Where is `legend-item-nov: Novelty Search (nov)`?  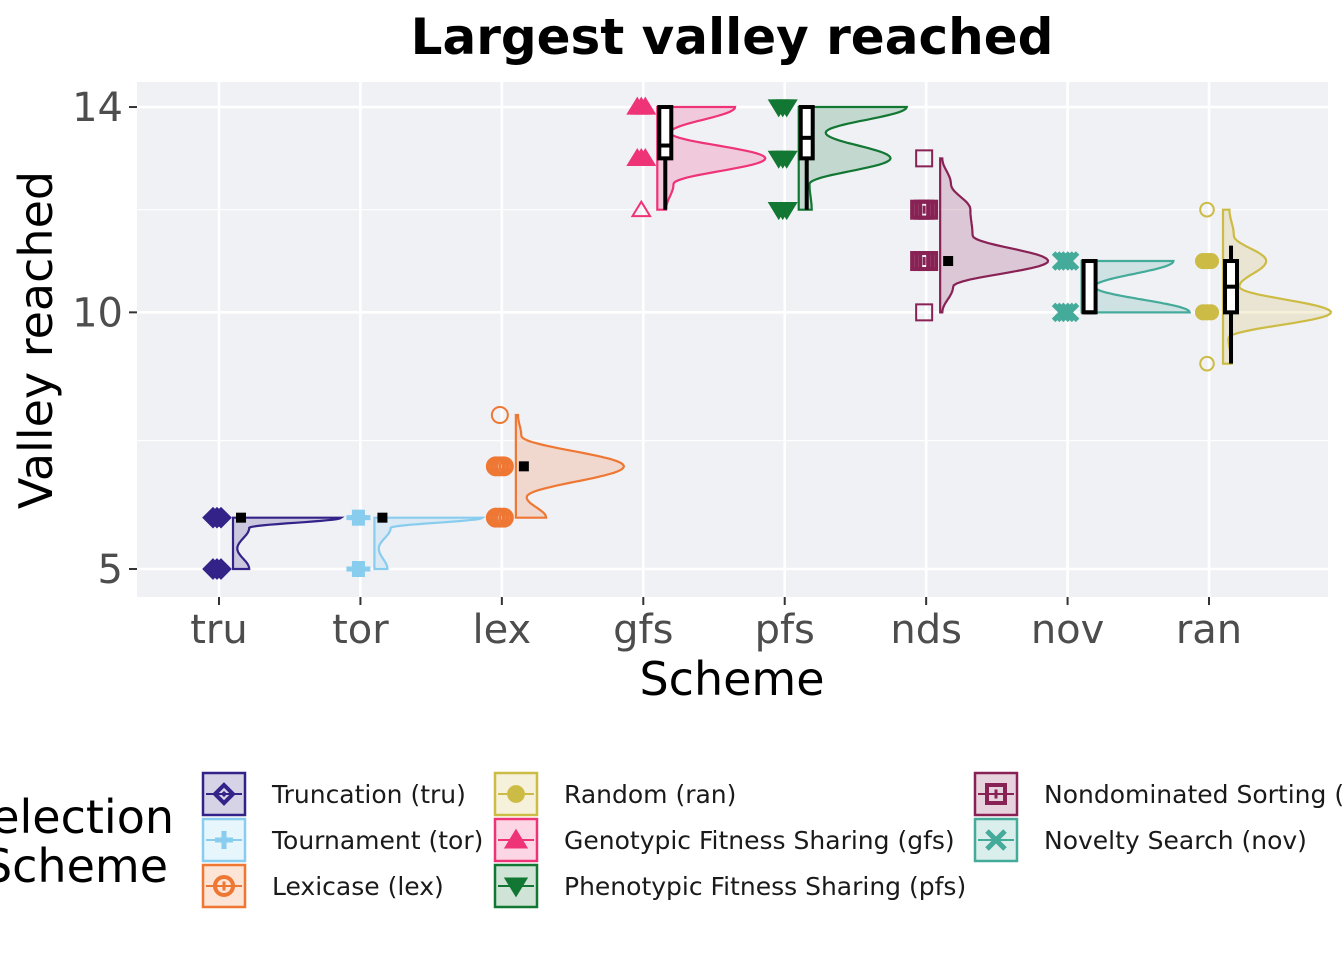
legend-item-nov: Novelty Search (nov) is located at coordinates (1140, 840).